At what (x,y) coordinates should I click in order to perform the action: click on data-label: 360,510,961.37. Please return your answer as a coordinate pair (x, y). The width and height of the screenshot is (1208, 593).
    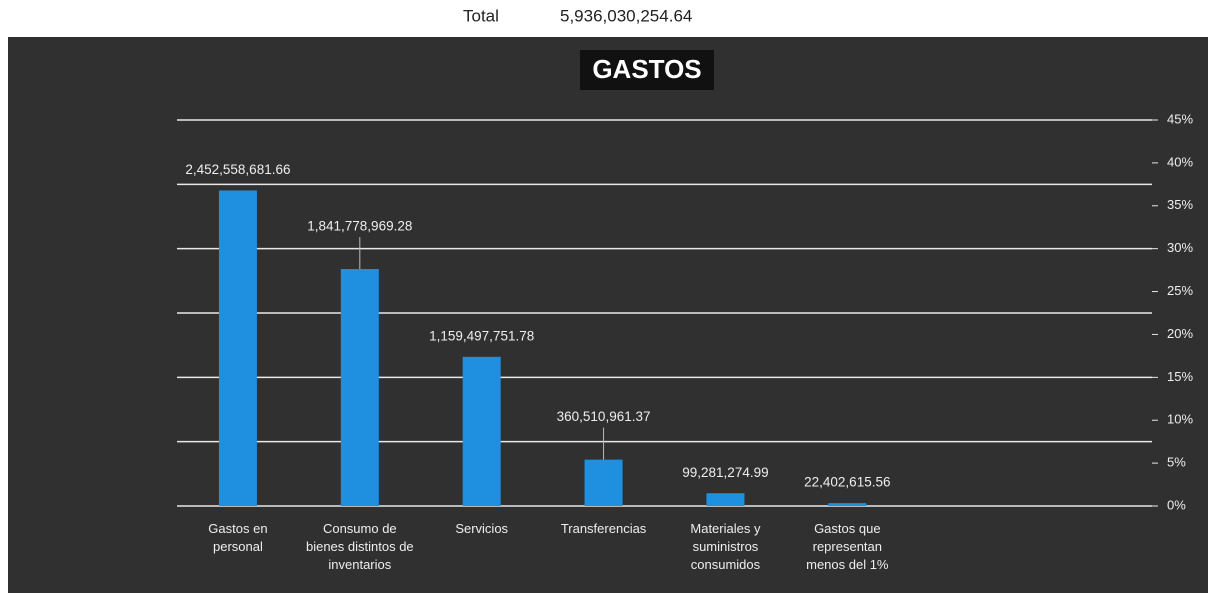
    Looking at the image, I should click on (604, 416).